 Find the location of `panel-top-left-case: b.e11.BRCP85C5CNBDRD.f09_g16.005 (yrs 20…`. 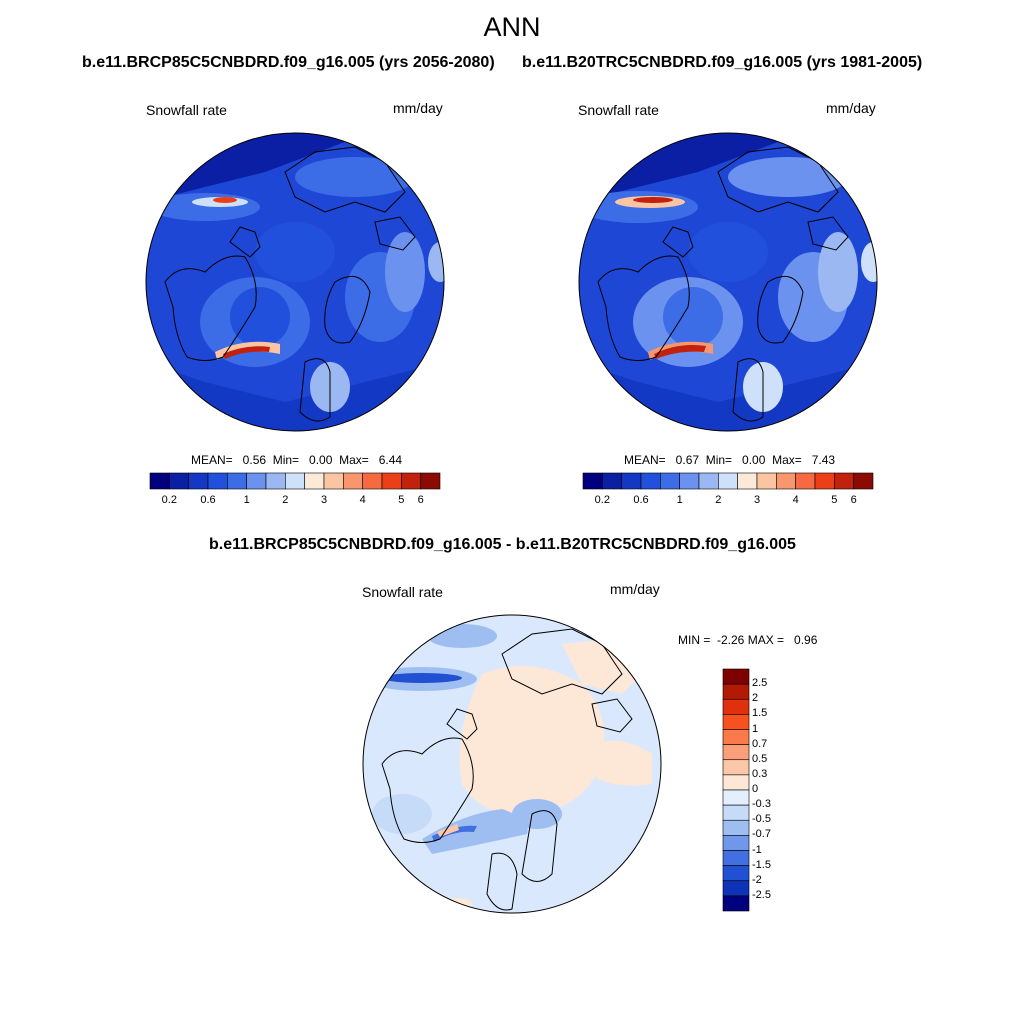

panel-top-left-case: b.e11.BRCP85C5CNBDRD.f09_g16.005 (yrs 20… is located at coordinates (288, 62).